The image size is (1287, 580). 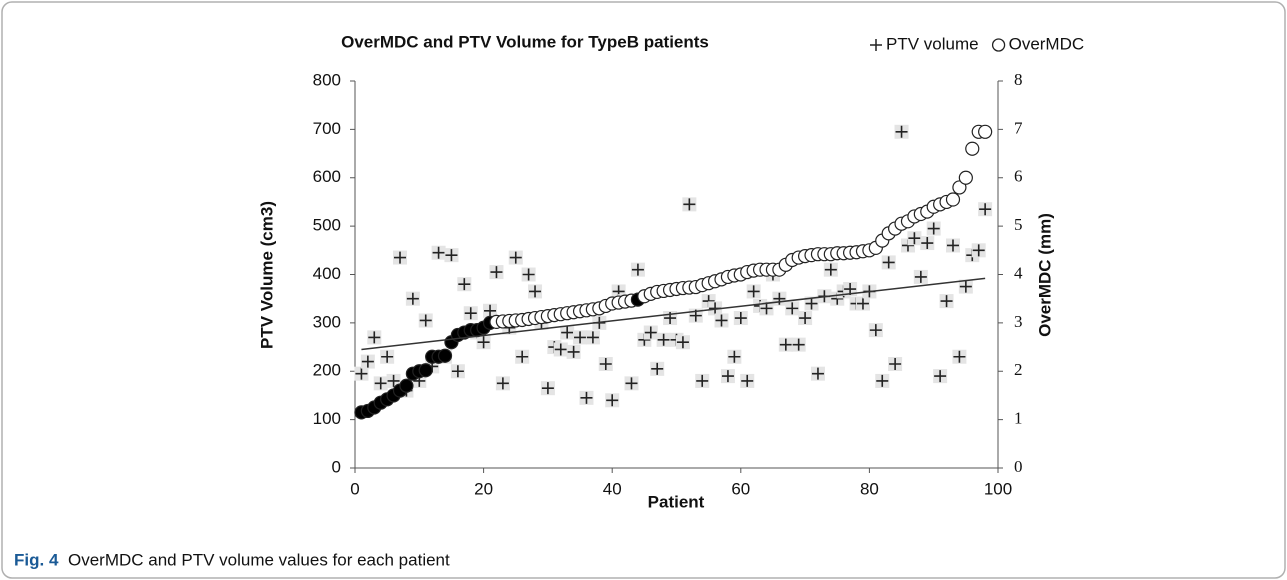 What do you see at coordinates (1018, 224) in the screenshot?
I see `y2-tick-label: 5` at bounding box center [1018, 224].